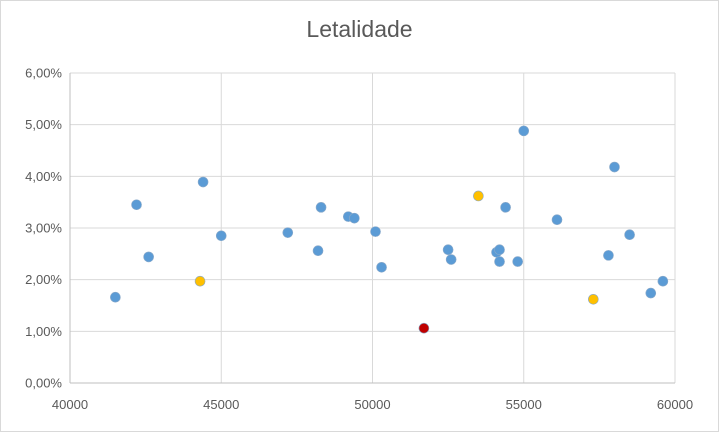 Image resolution: width=719 pixels, height=432 pixels. What do you see at coordinates (43, 279) in the screenshot?
I see `y-tick-label: 2,00%` at bounding box center [43, 279].